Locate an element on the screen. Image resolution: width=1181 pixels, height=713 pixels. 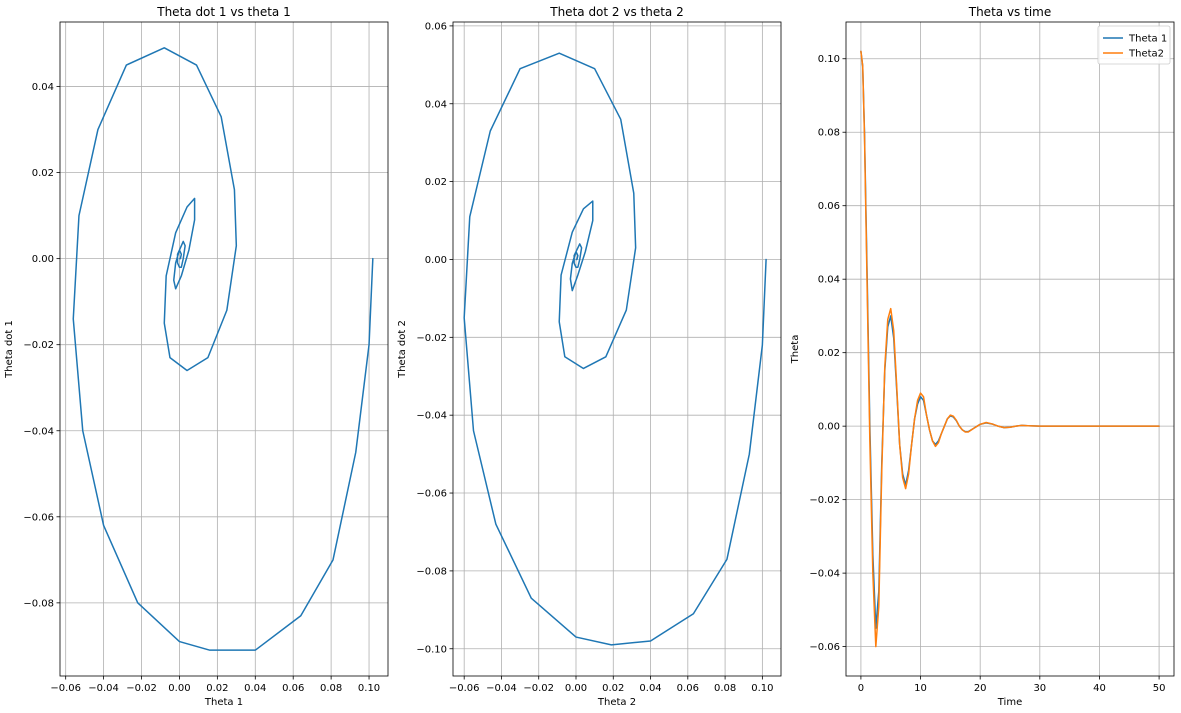
legend: Theta 1 Theta2 is located at coordinates (1134, 45).